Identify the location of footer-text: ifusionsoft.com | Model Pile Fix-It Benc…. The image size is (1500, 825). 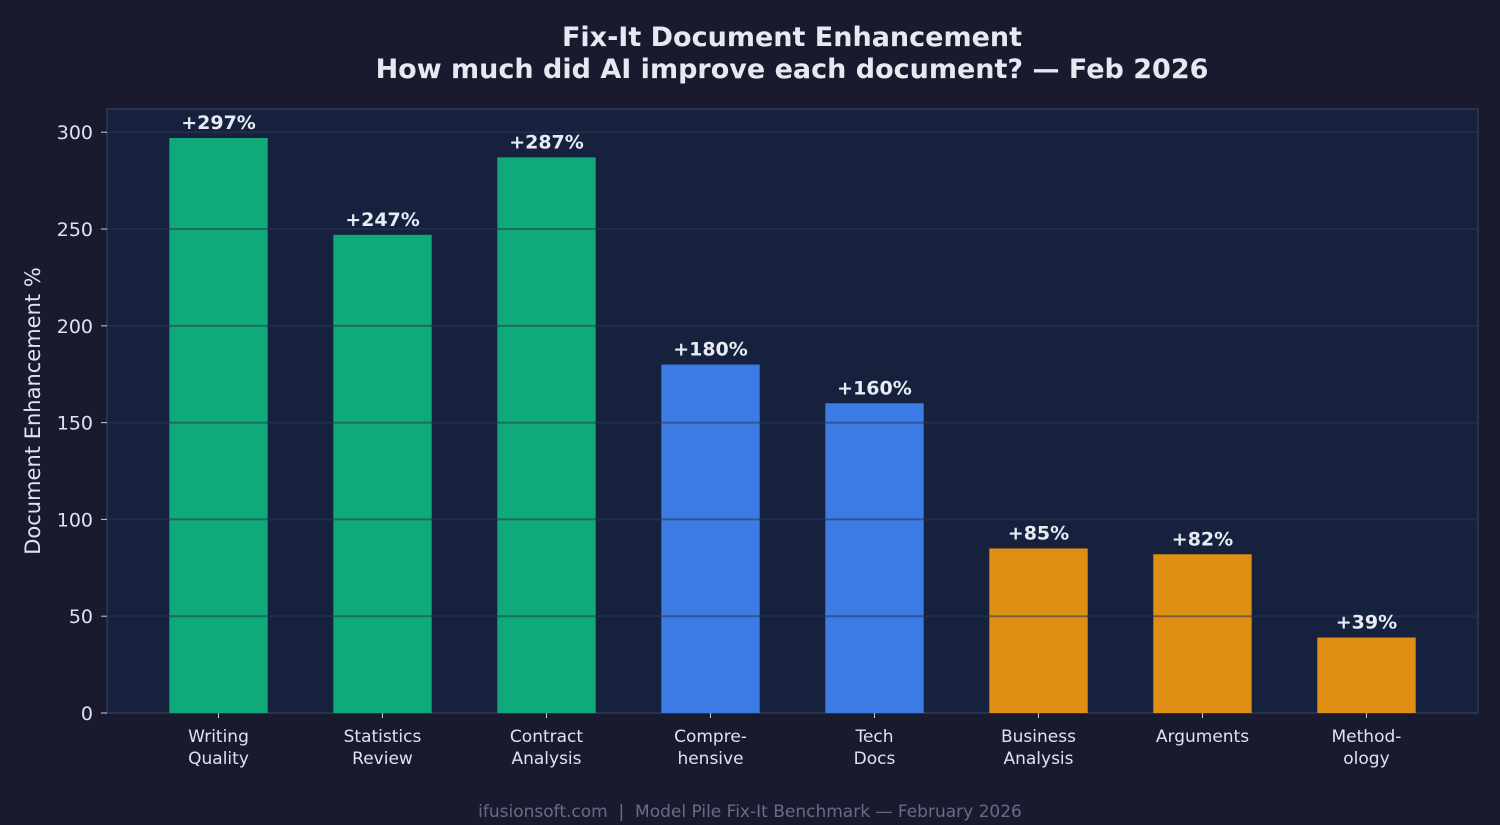
(750, 812).